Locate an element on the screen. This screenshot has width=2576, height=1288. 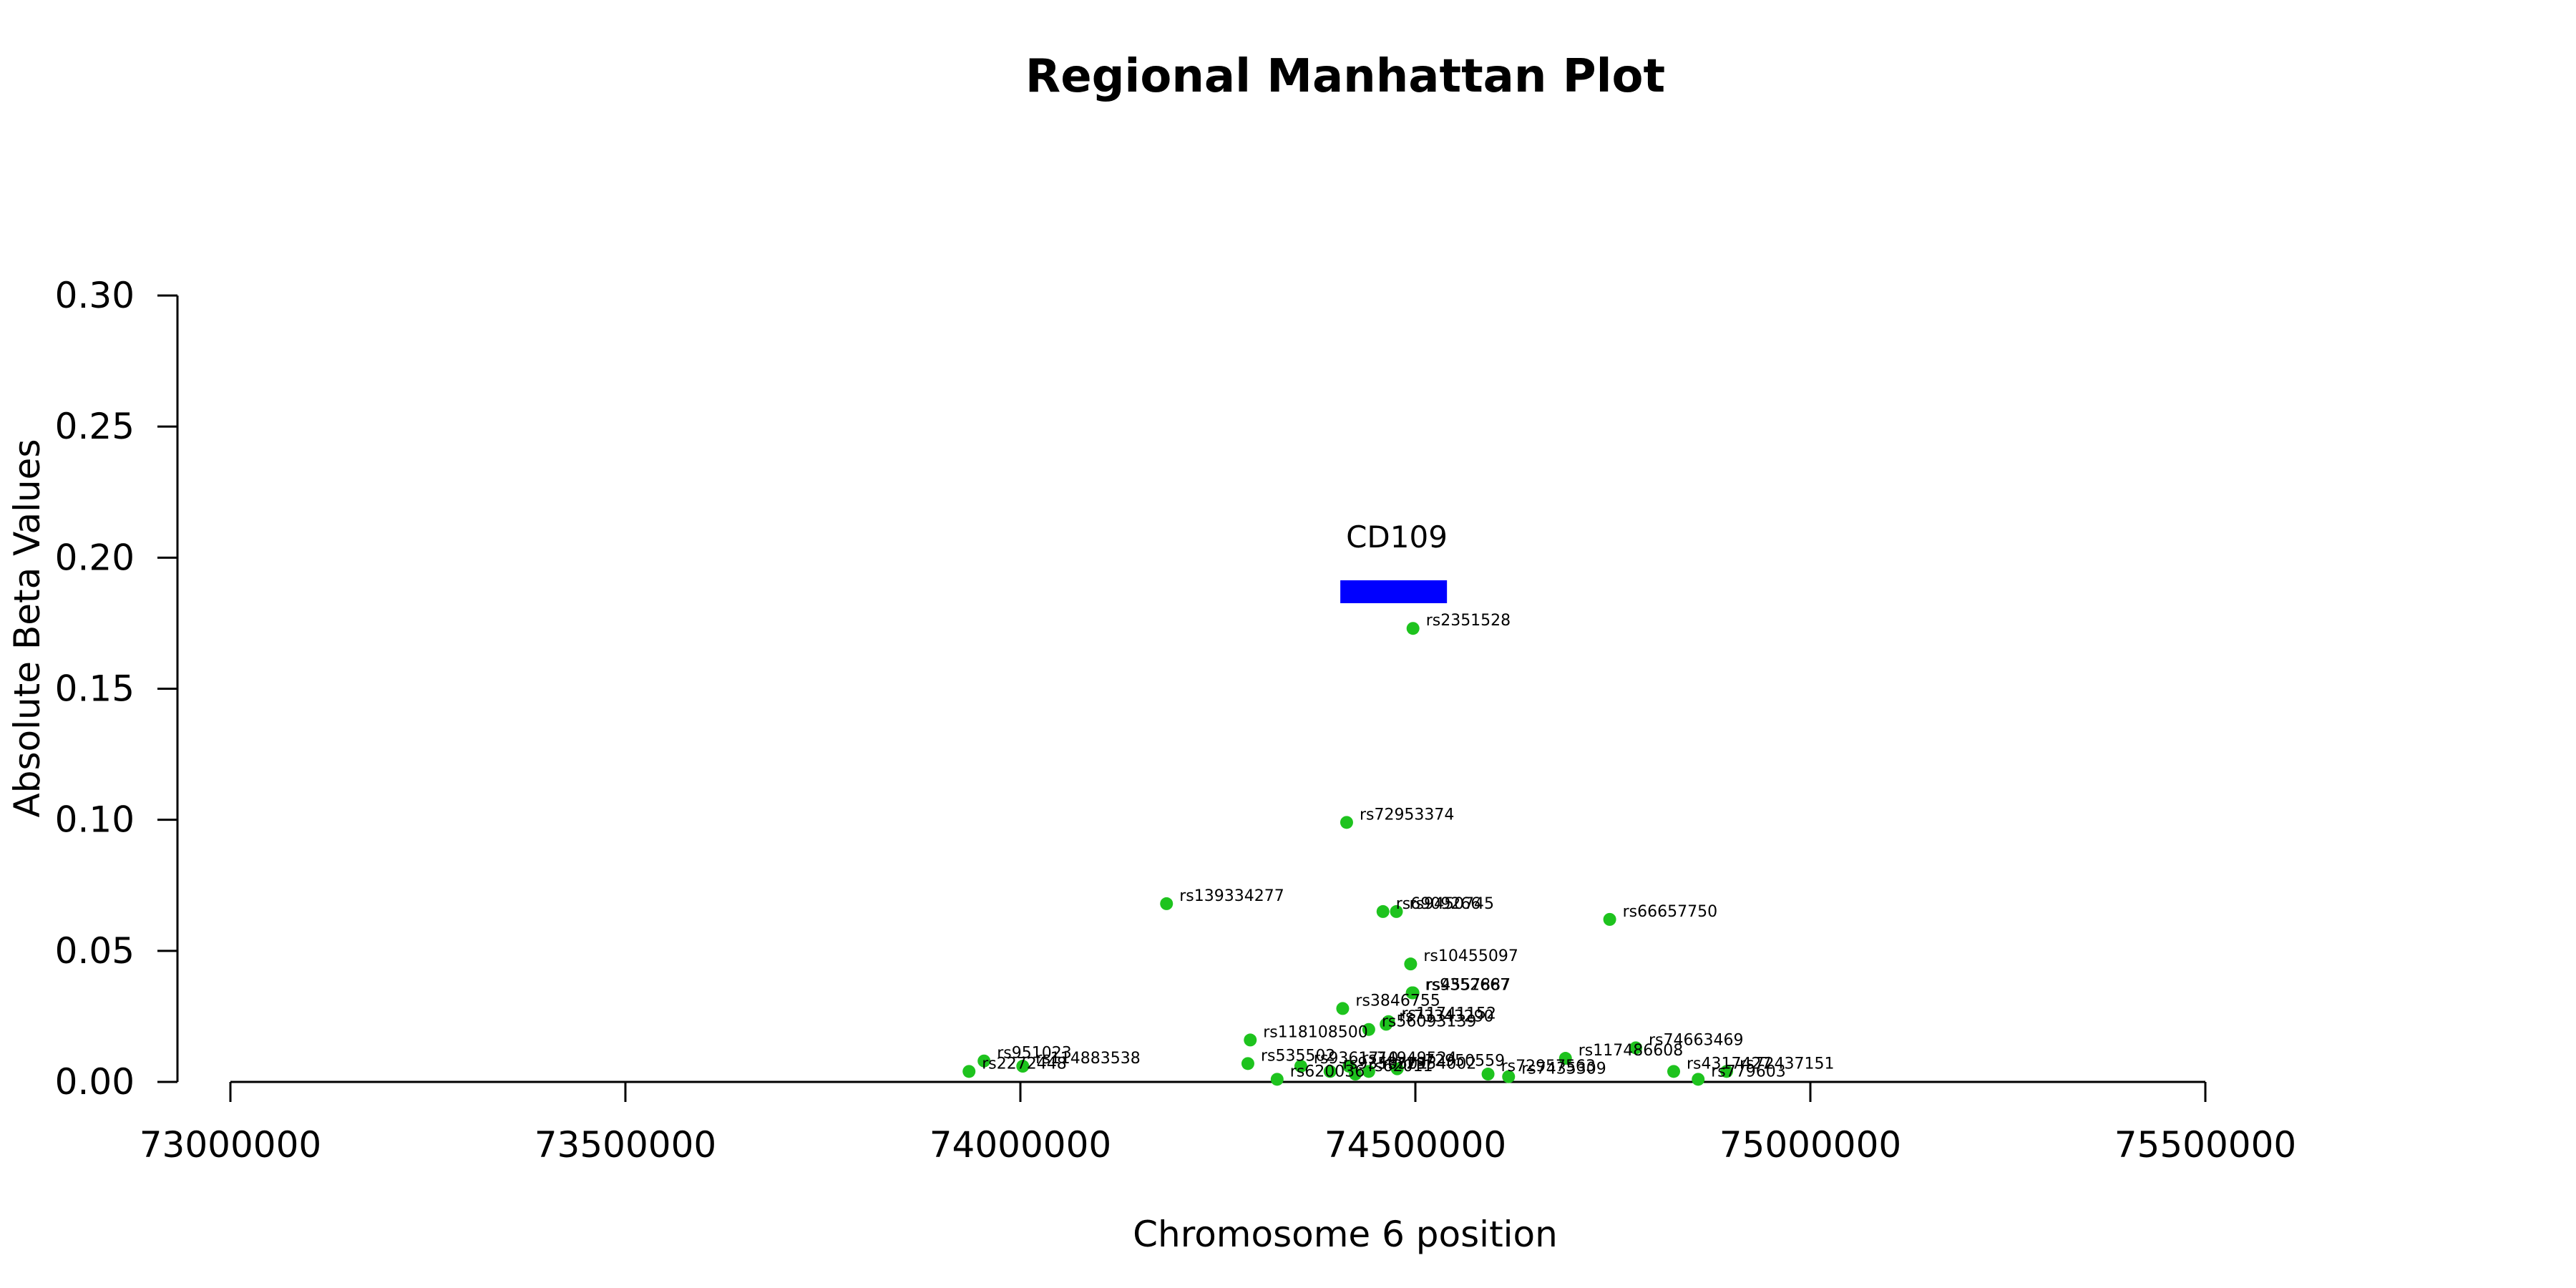
point-label: rs114883538 is located at coordinates (1087, 1059).